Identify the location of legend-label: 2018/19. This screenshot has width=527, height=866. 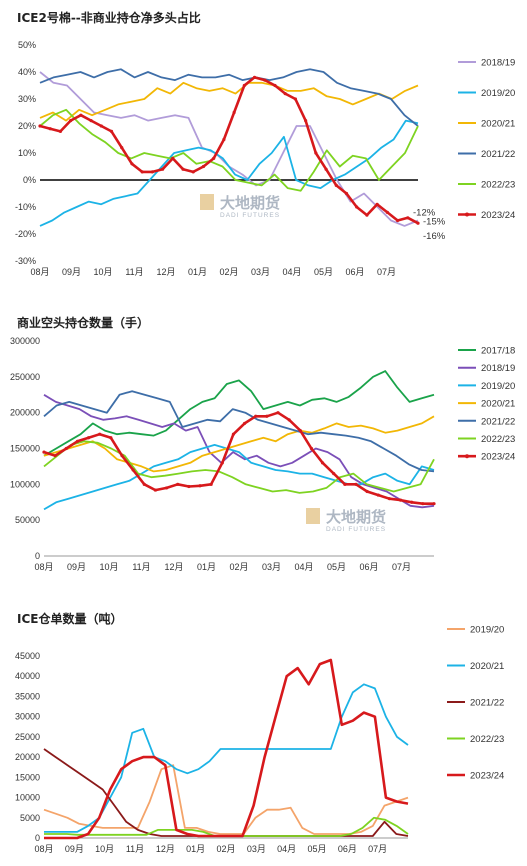
(498, 63).